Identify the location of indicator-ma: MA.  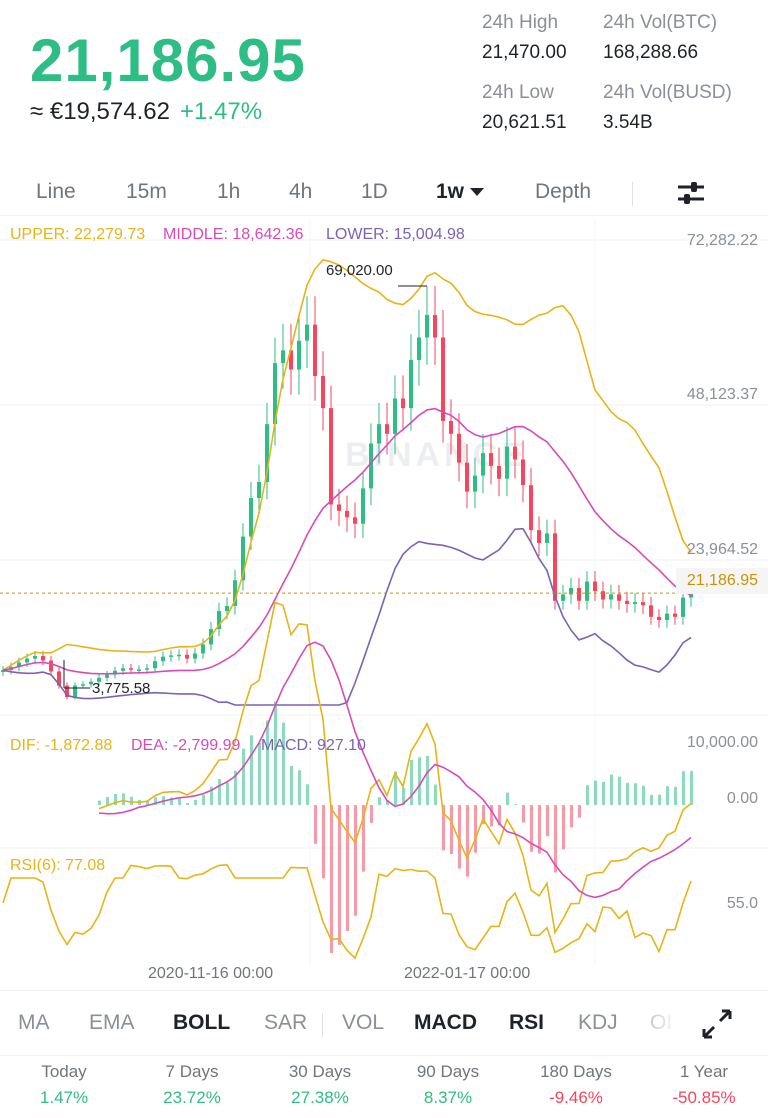
(34, 1022).